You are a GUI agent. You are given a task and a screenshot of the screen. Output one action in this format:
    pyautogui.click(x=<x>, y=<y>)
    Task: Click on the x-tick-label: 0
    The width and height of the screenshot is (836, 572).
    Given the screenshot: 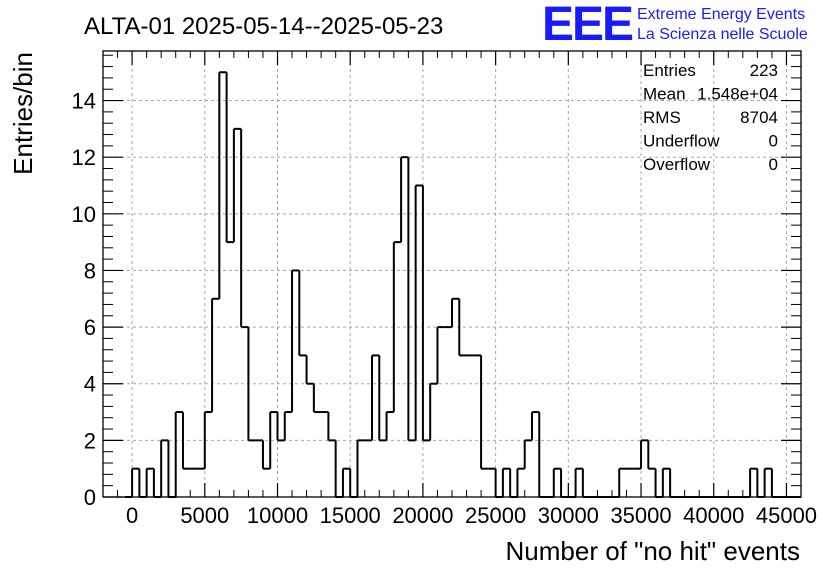 What is the action you would take?
    pyautogui.click(x=132, y=515)
    